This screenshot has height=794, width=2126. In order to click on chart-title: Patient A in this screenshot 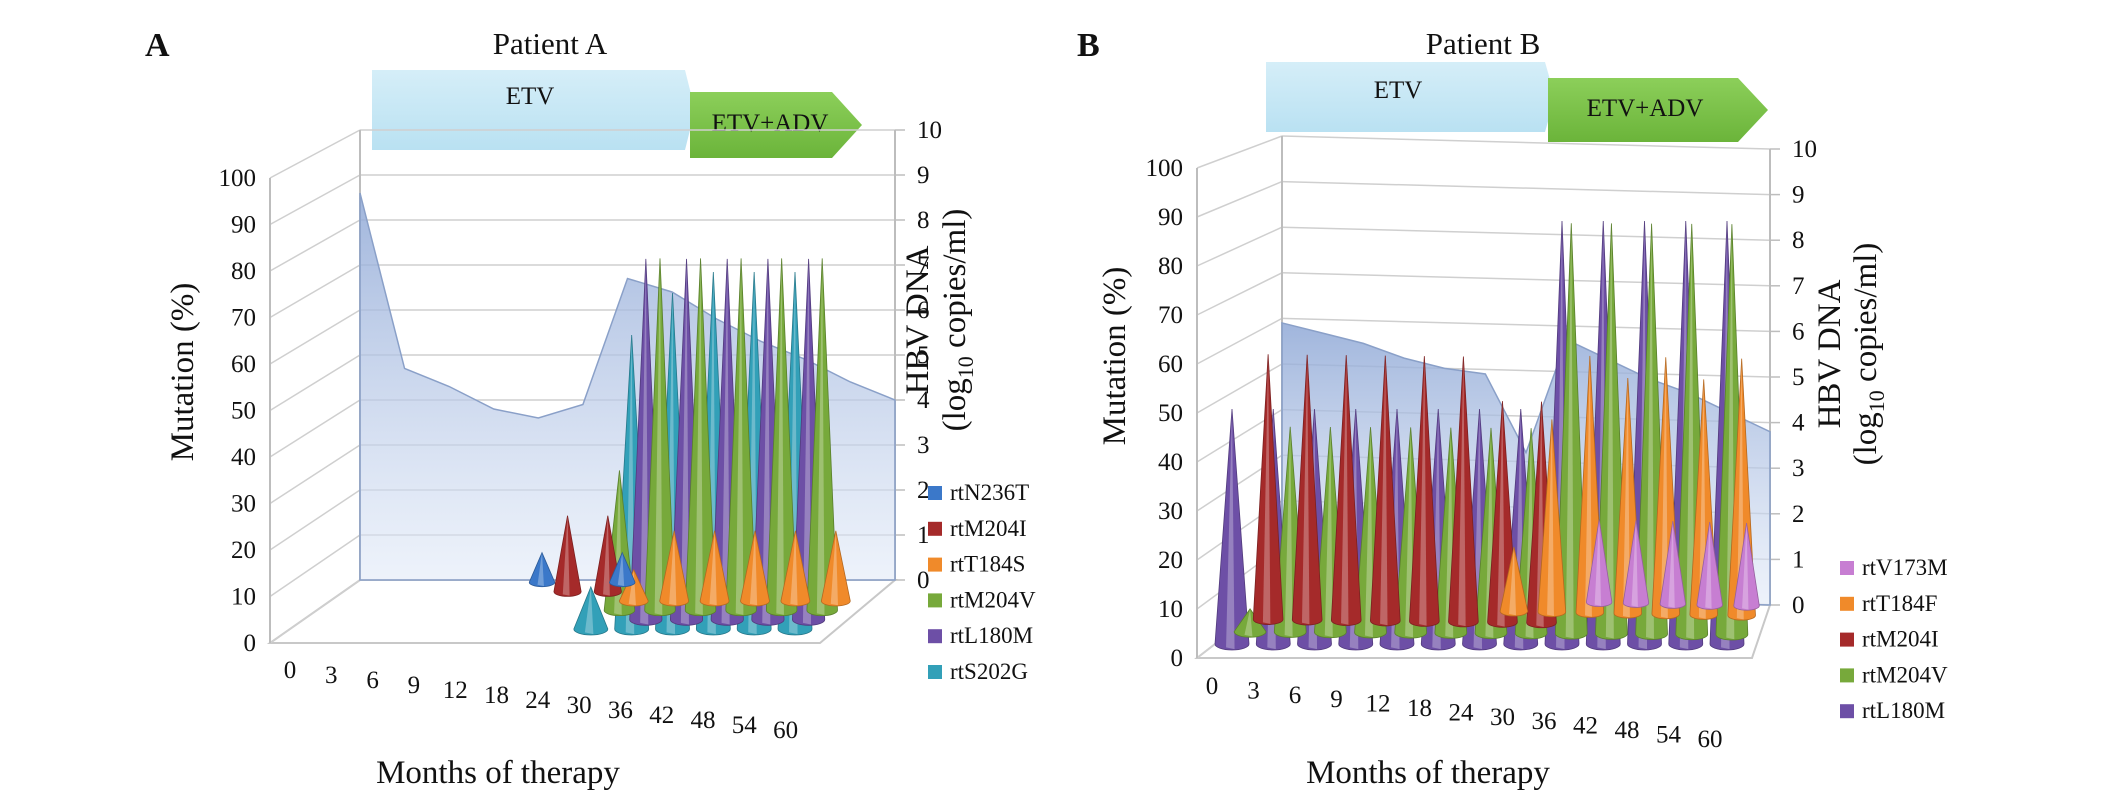, I will do `click(550, 43)`.